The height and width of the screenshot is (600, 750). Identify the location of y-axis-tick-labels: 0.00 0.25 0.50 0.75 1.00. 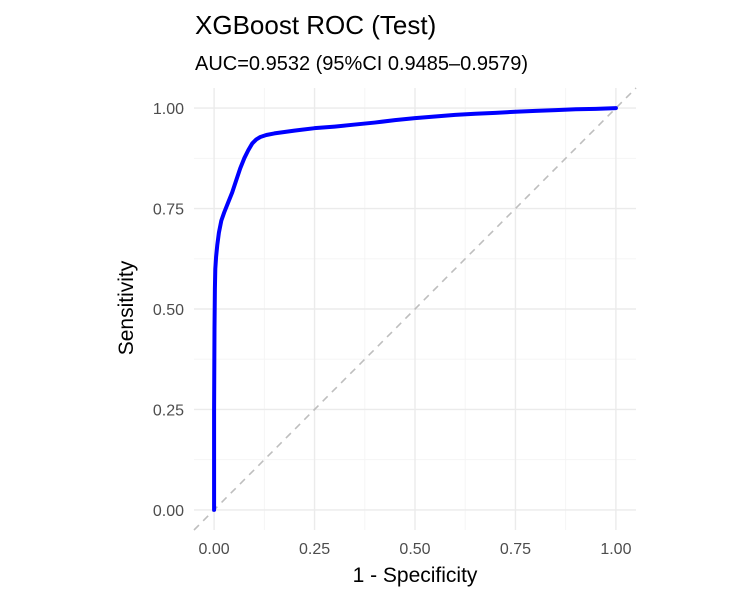
(168, 310).